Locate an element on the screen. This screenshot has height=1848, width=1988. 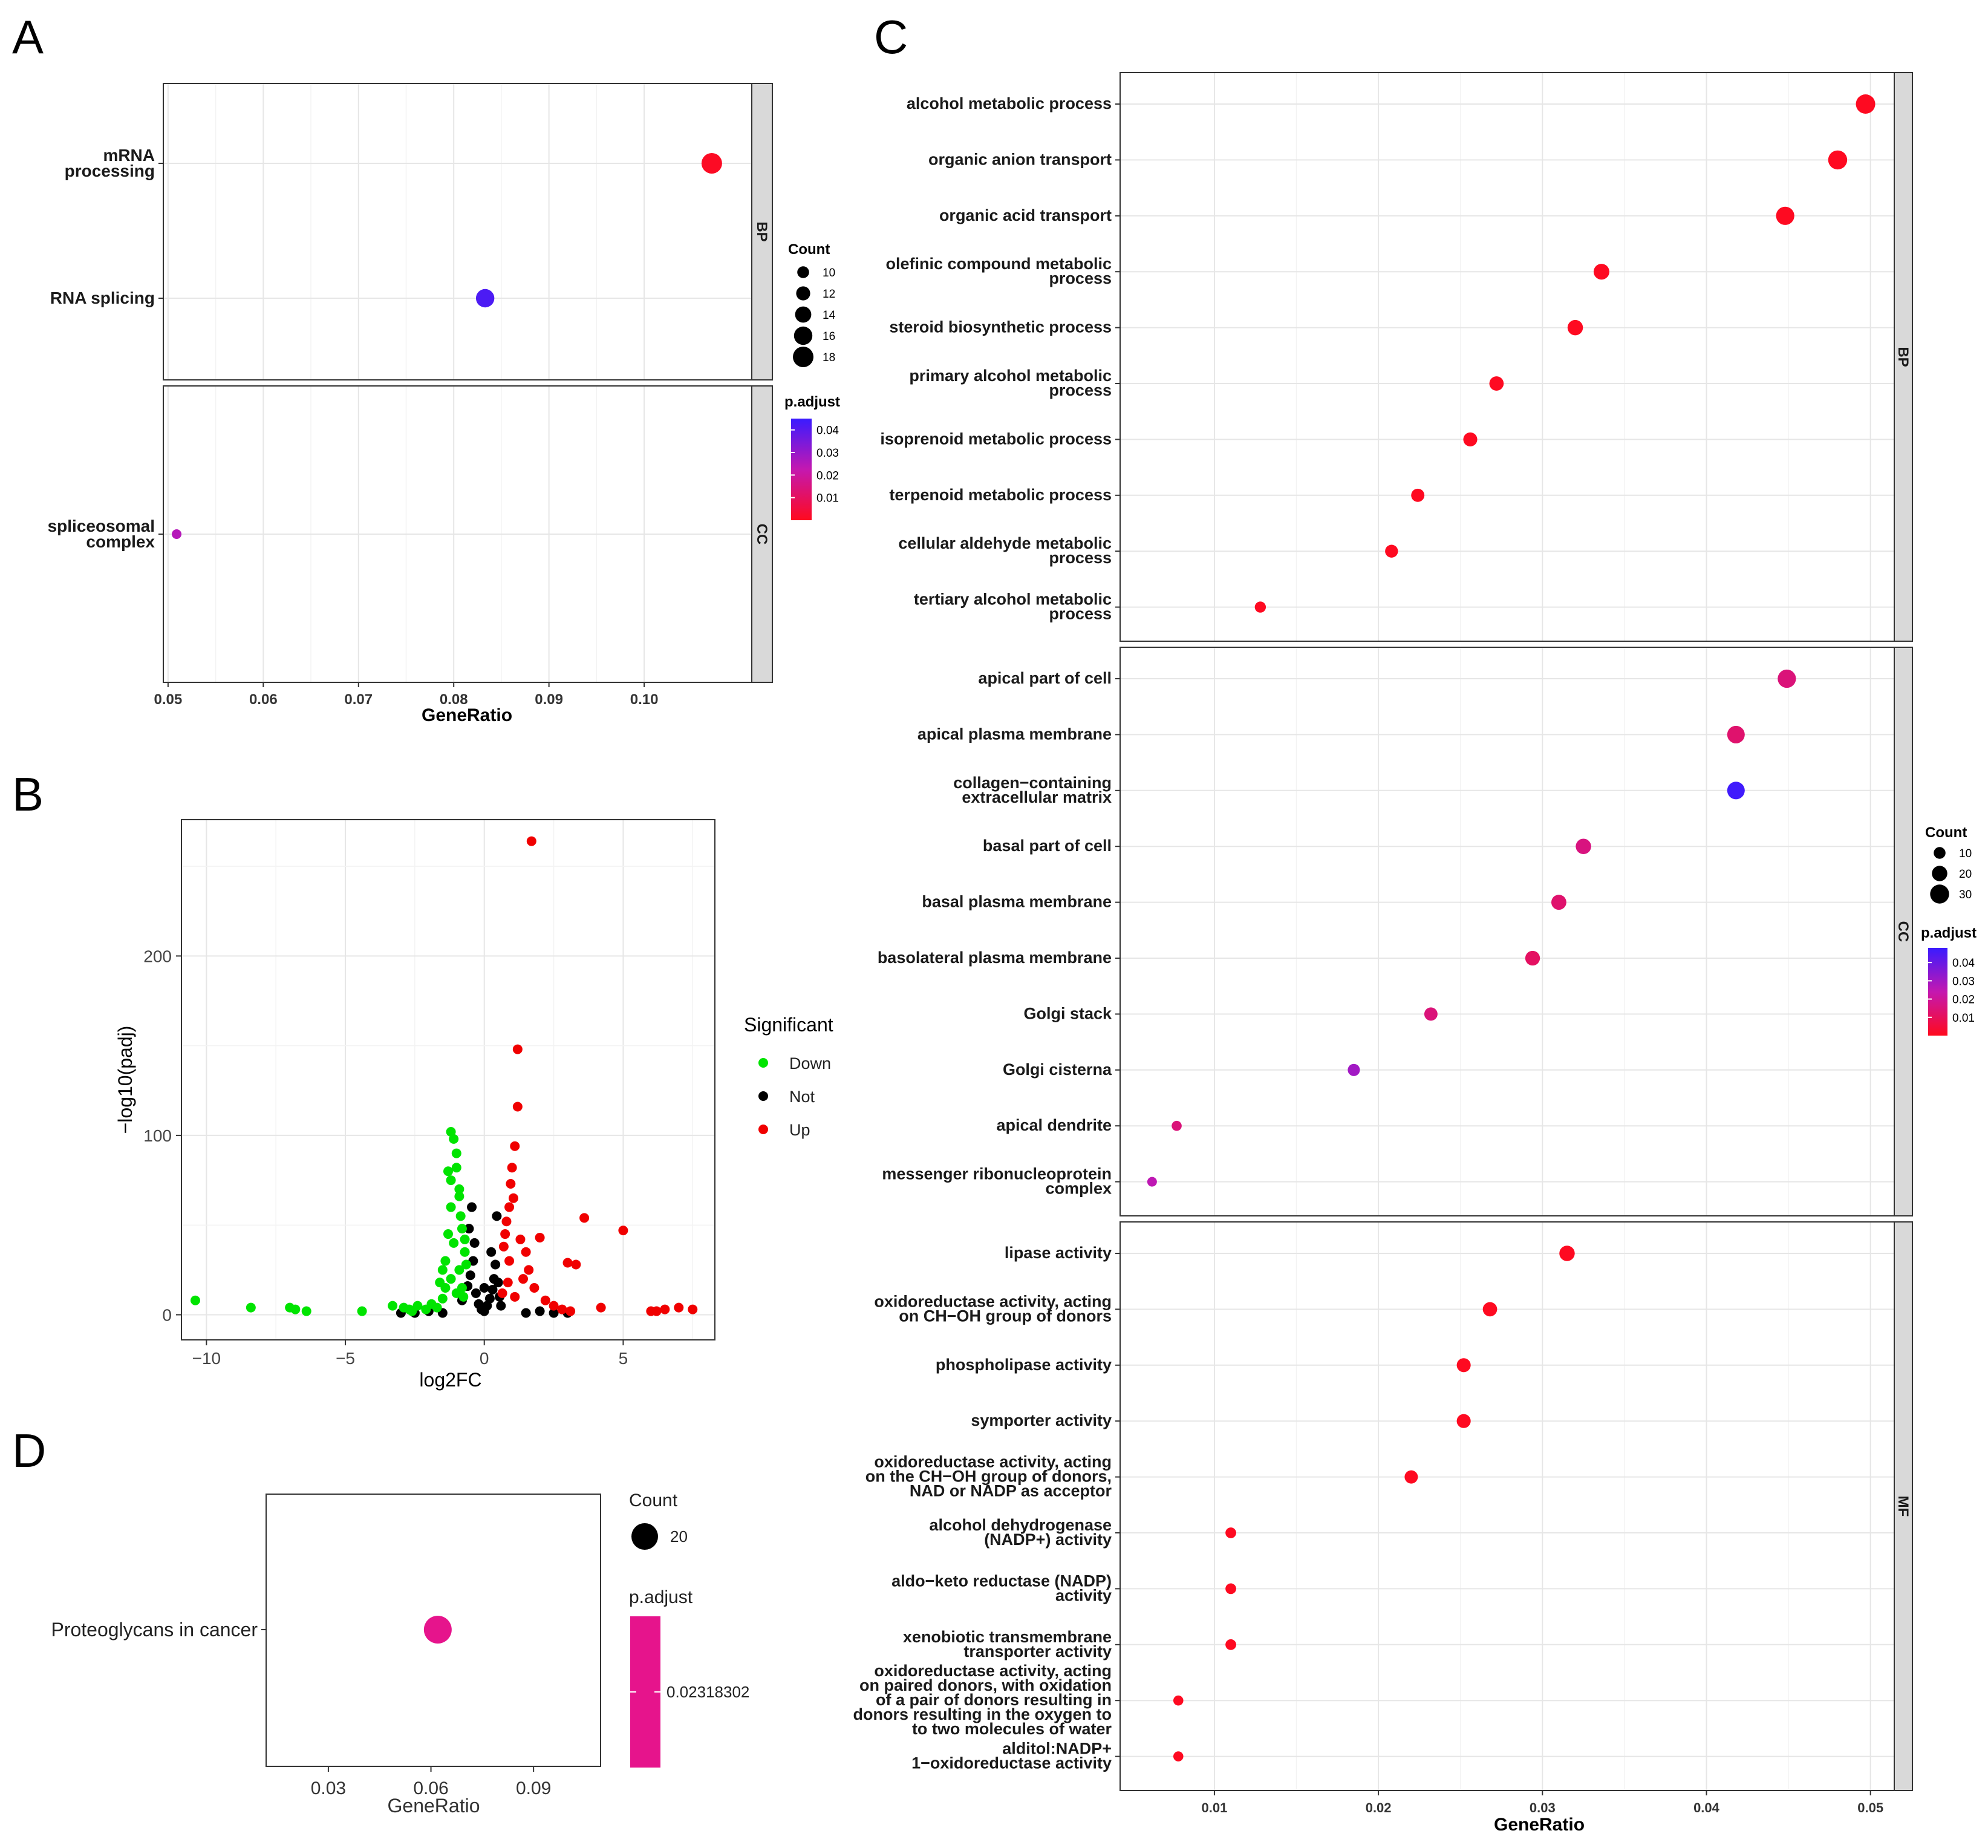
panel-b-gridlines is located at coordinates (448, 1080).